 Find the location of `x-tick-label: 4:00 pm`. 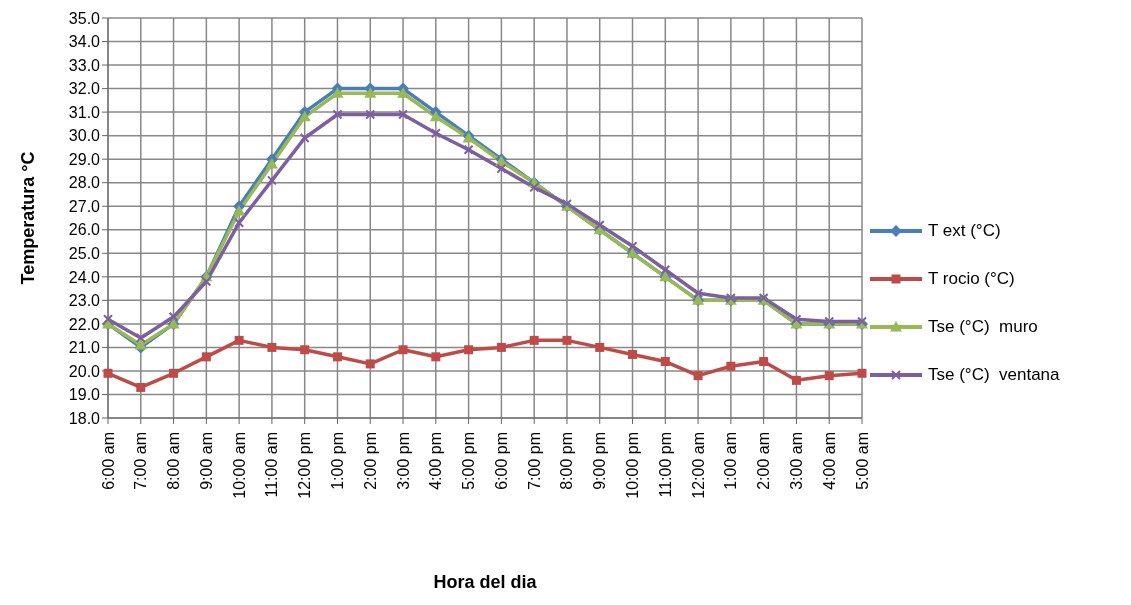

x-tick-label: 4:00 pm is located at coordinates (436, 461).